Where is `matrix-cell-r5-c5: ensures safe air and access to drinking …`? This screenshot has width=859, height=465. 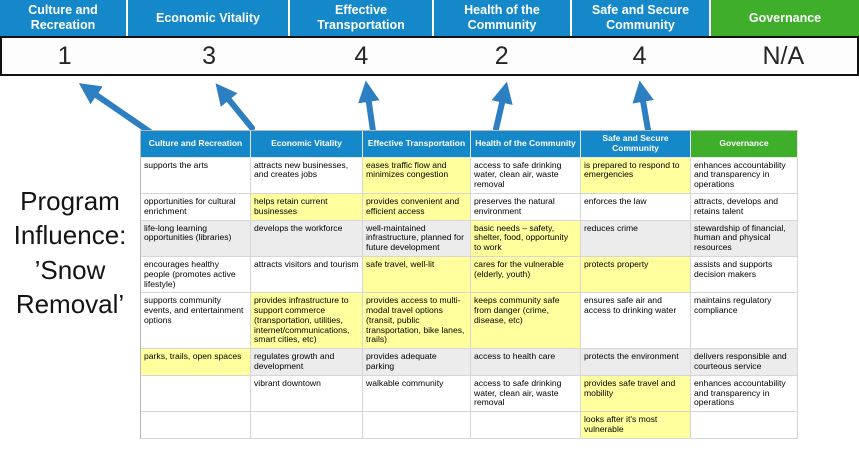
matrix-cell-r5-c5: ensures safe air and access to drinking … is located at coordinates (636, 321).